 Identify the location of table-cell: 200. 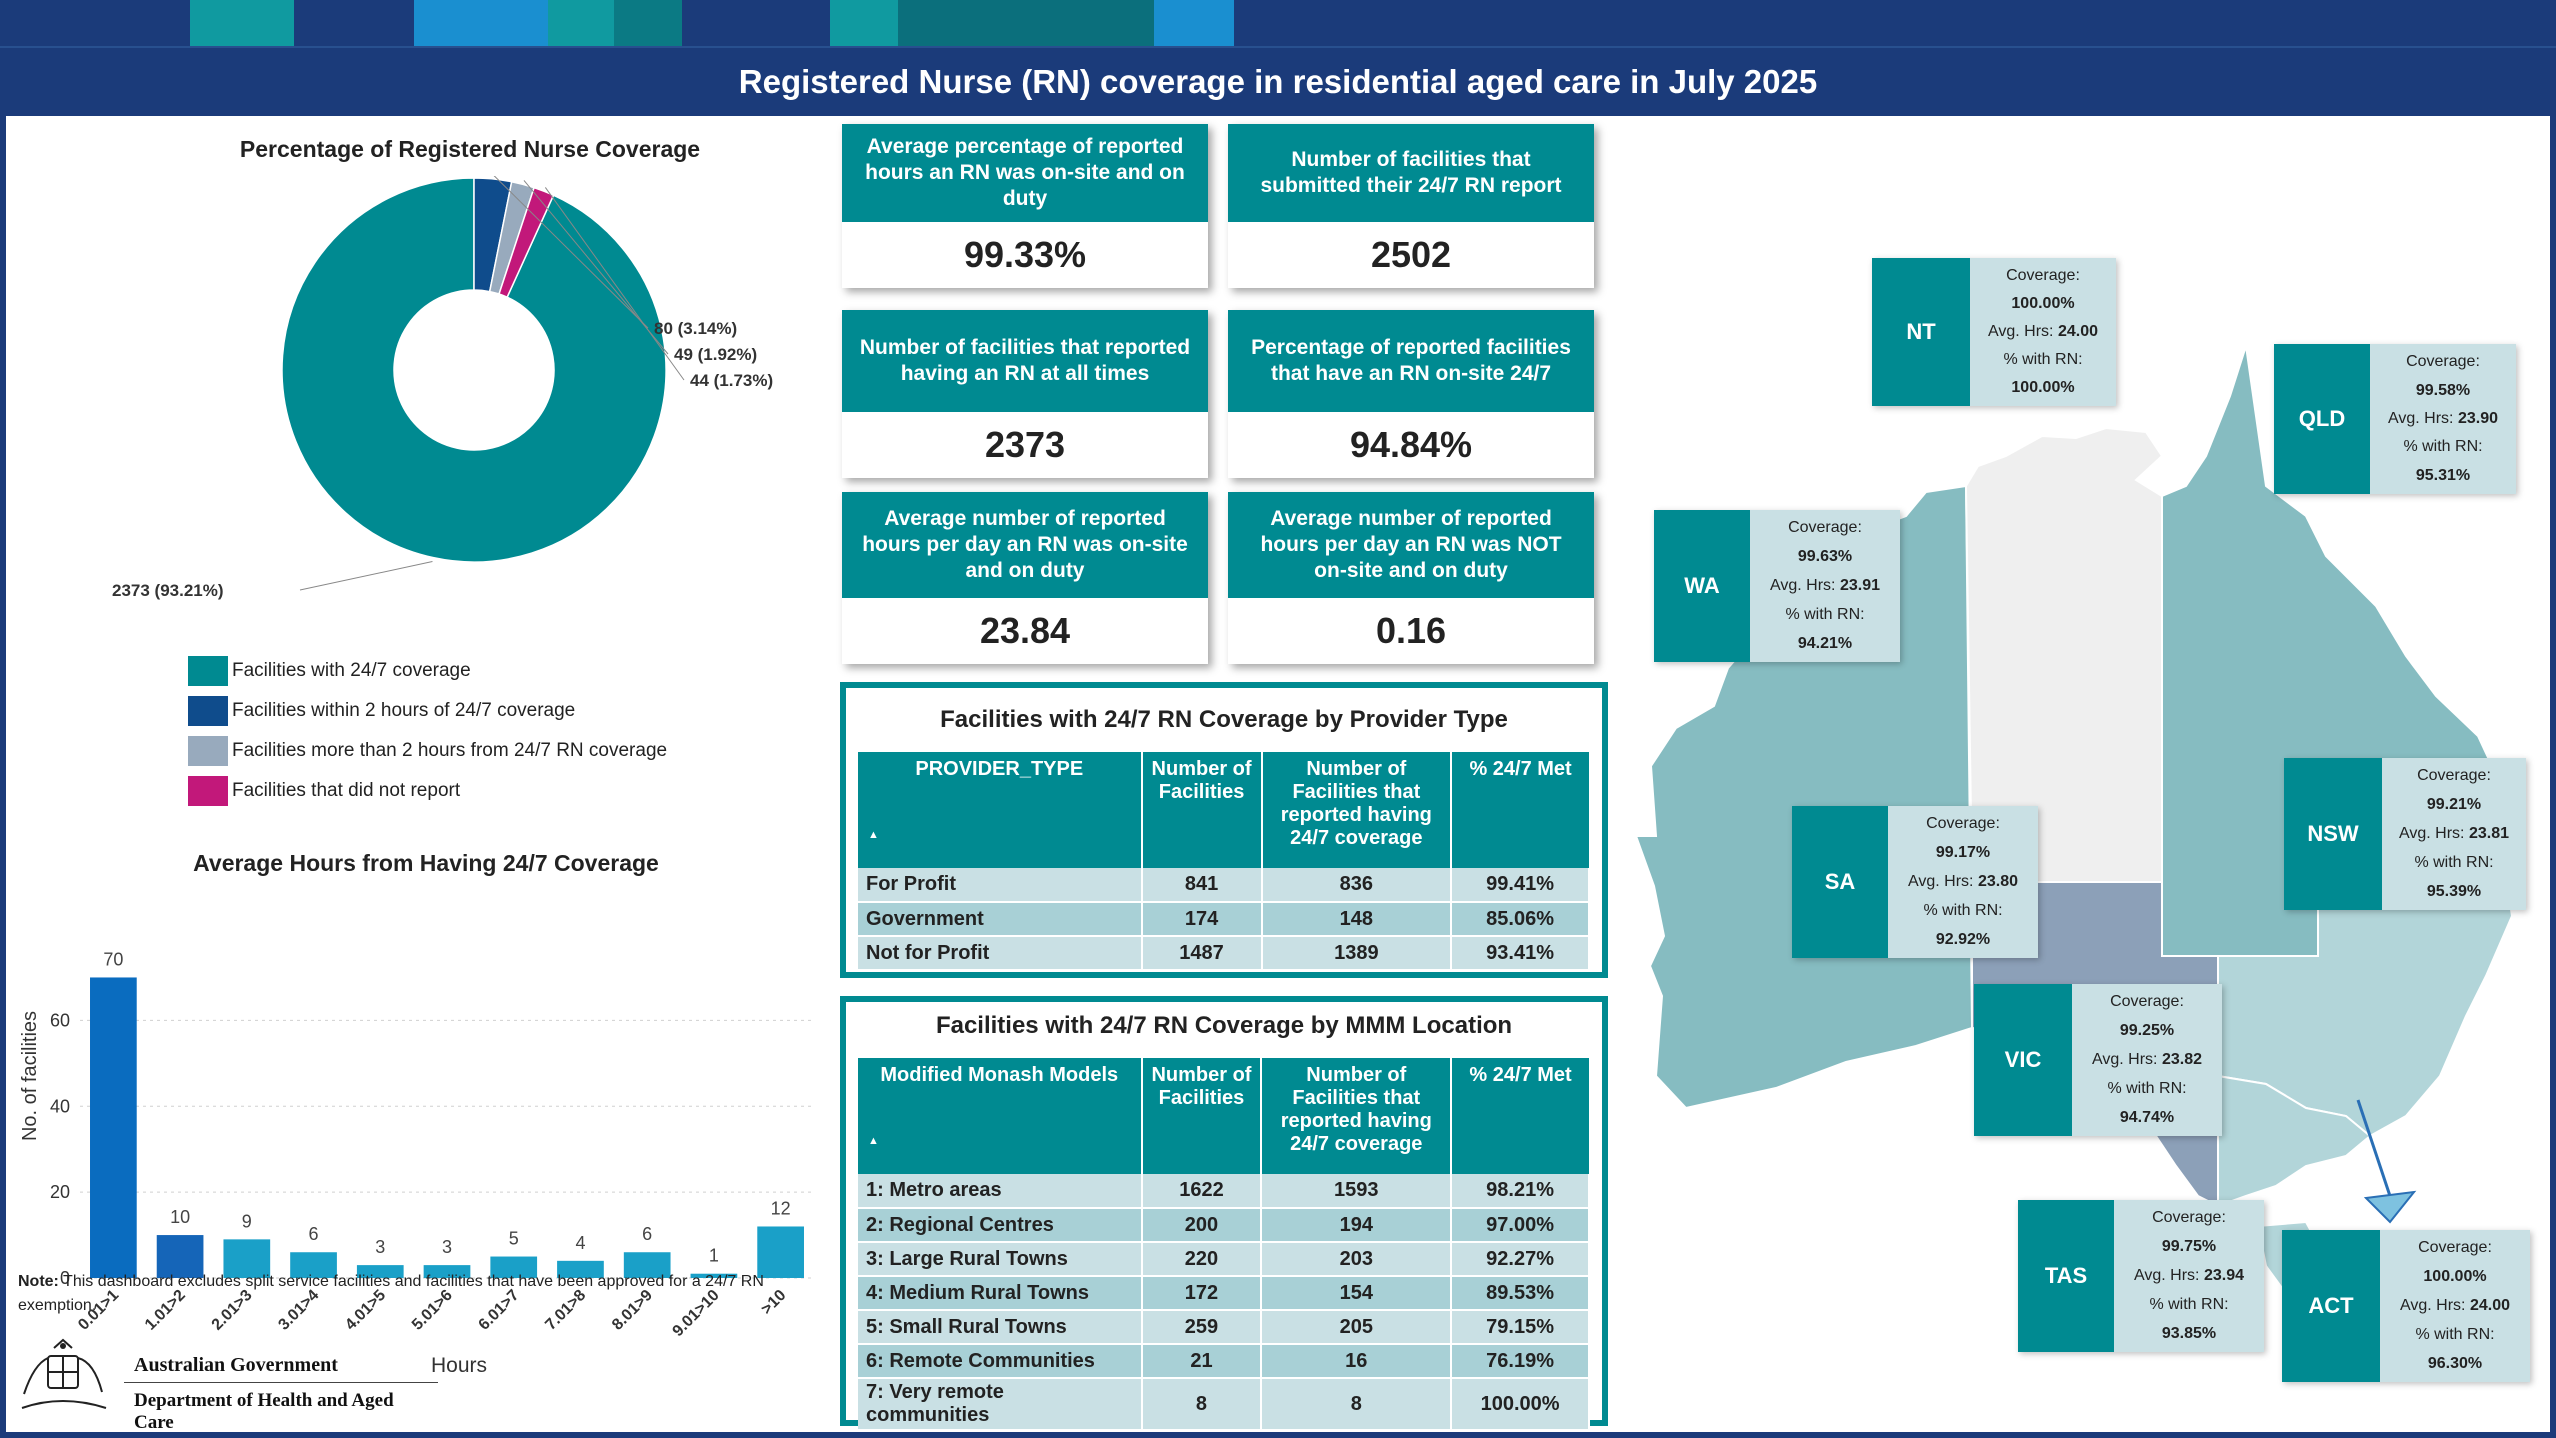
(1202, 1225).